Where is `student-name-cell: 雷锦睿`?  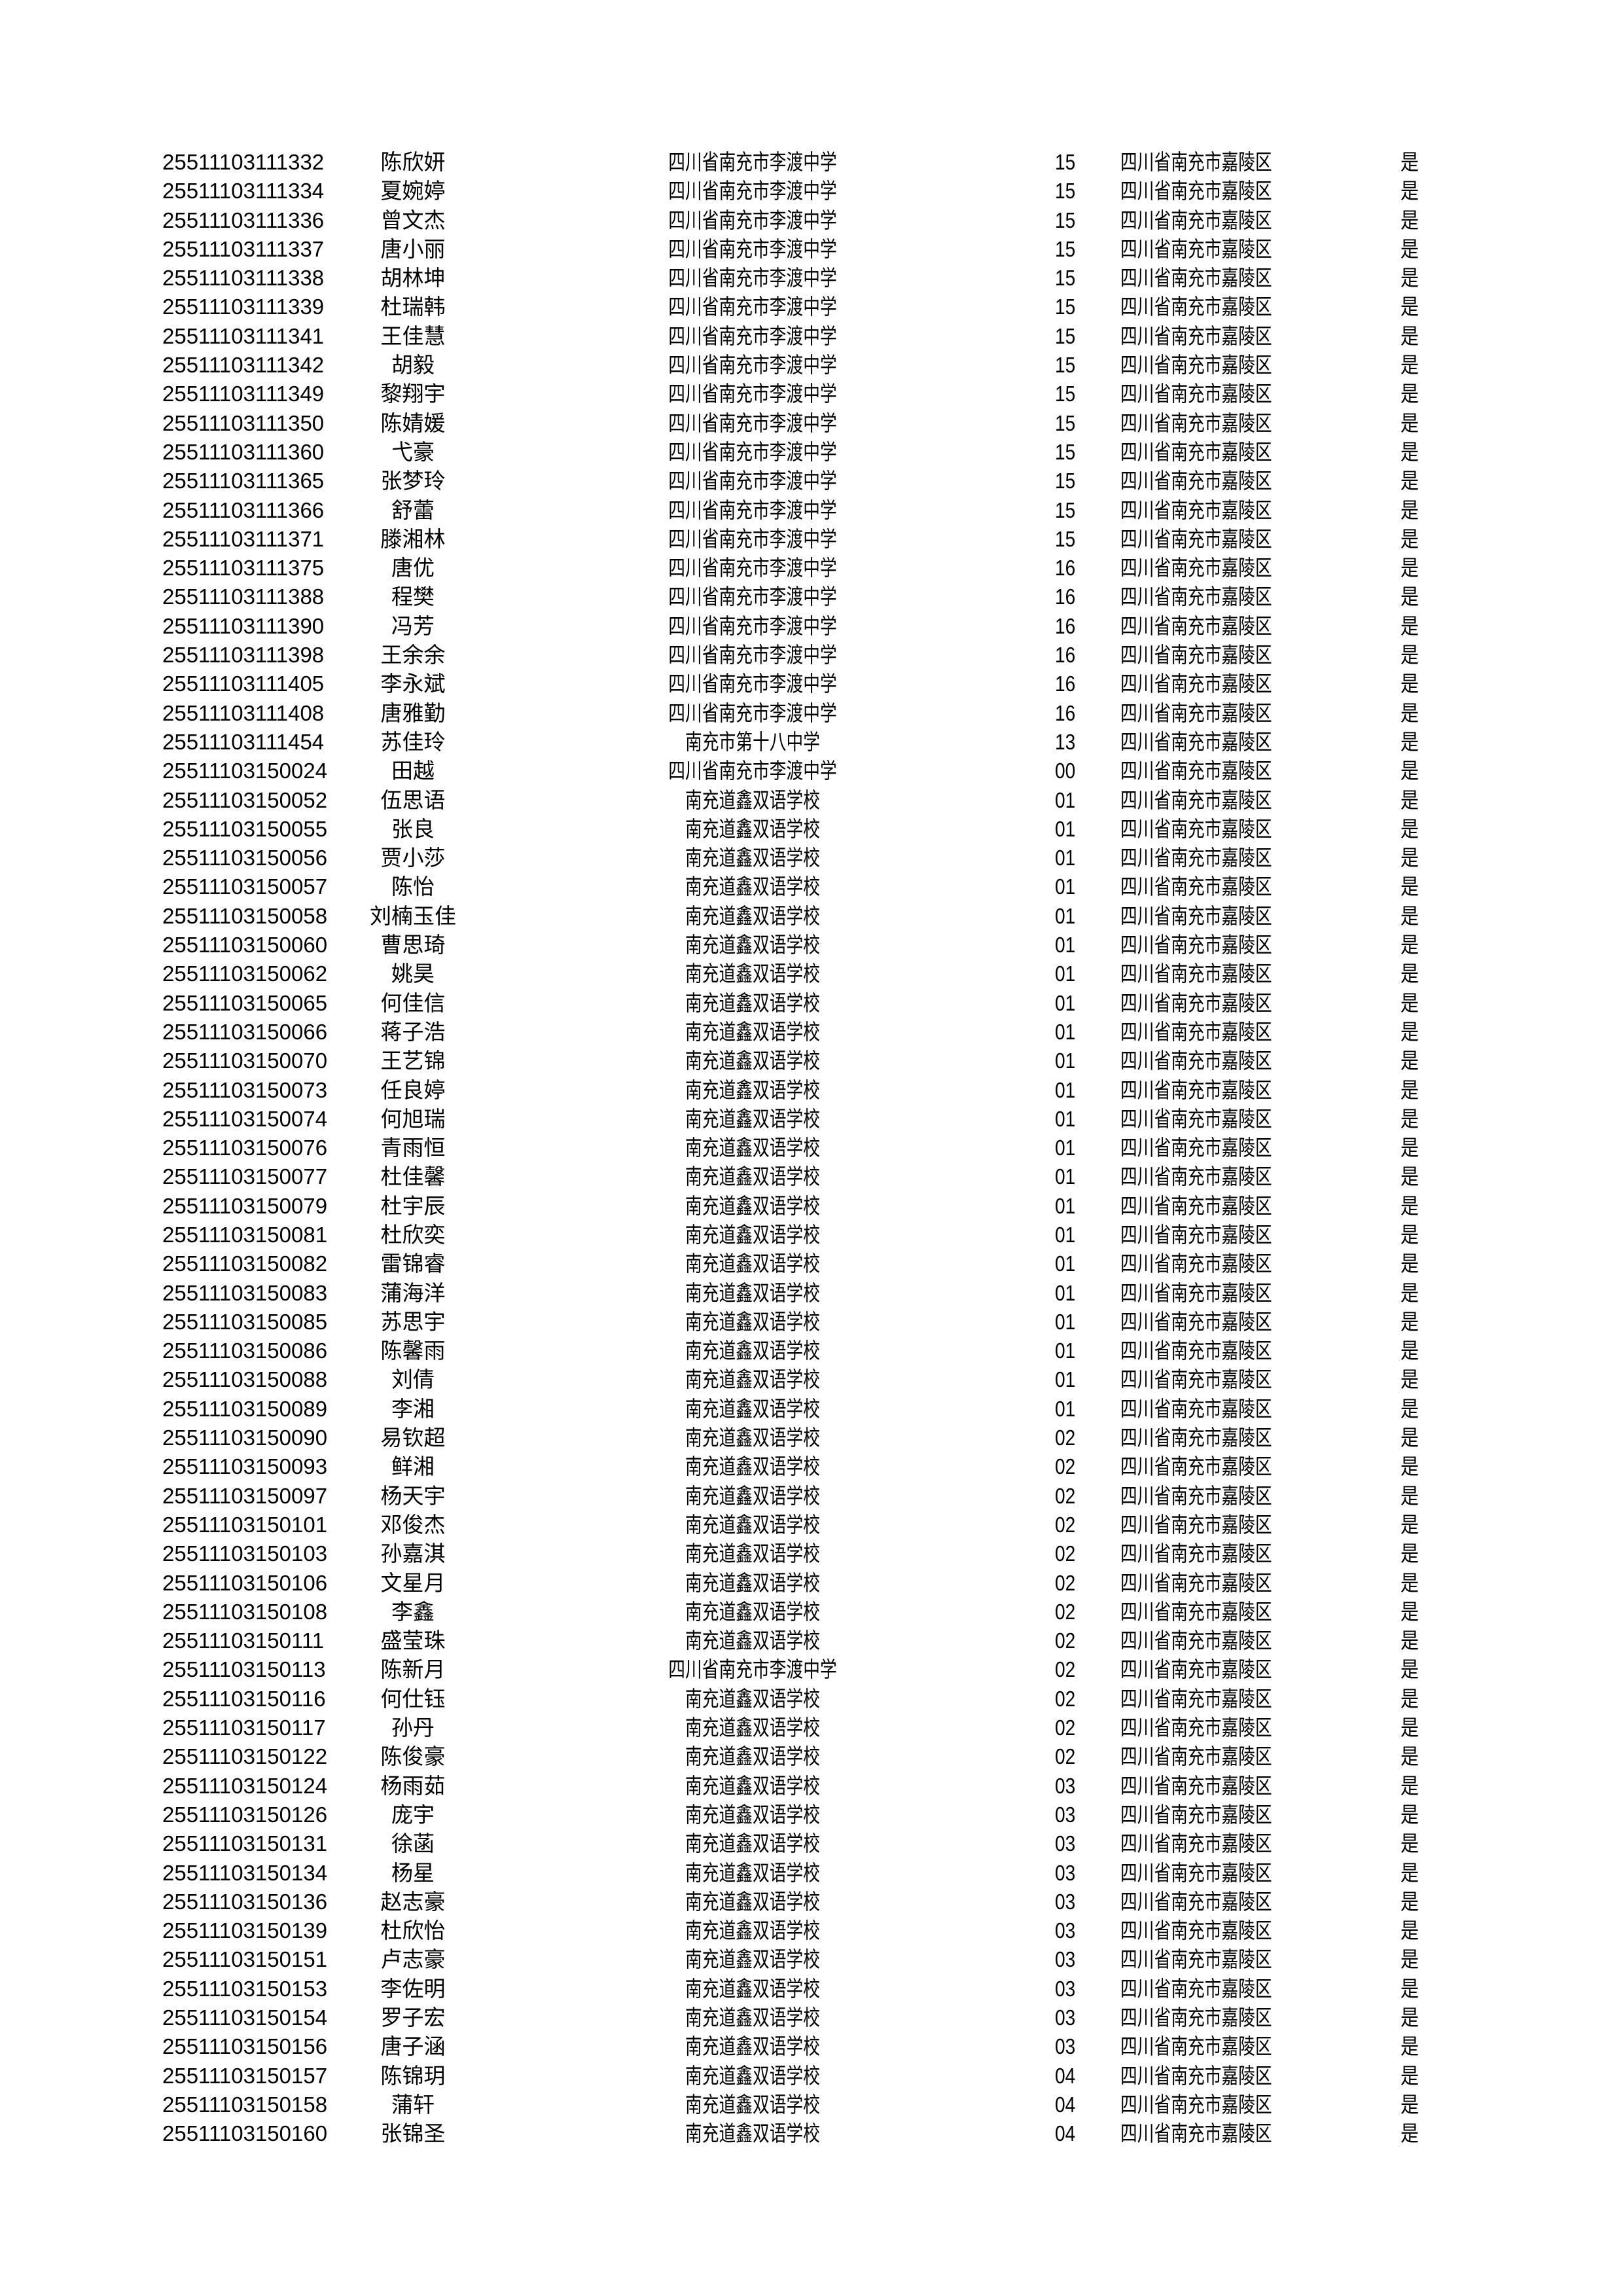
student-name-cell: 雷锦睿 is located at coordinates (413, 1263).